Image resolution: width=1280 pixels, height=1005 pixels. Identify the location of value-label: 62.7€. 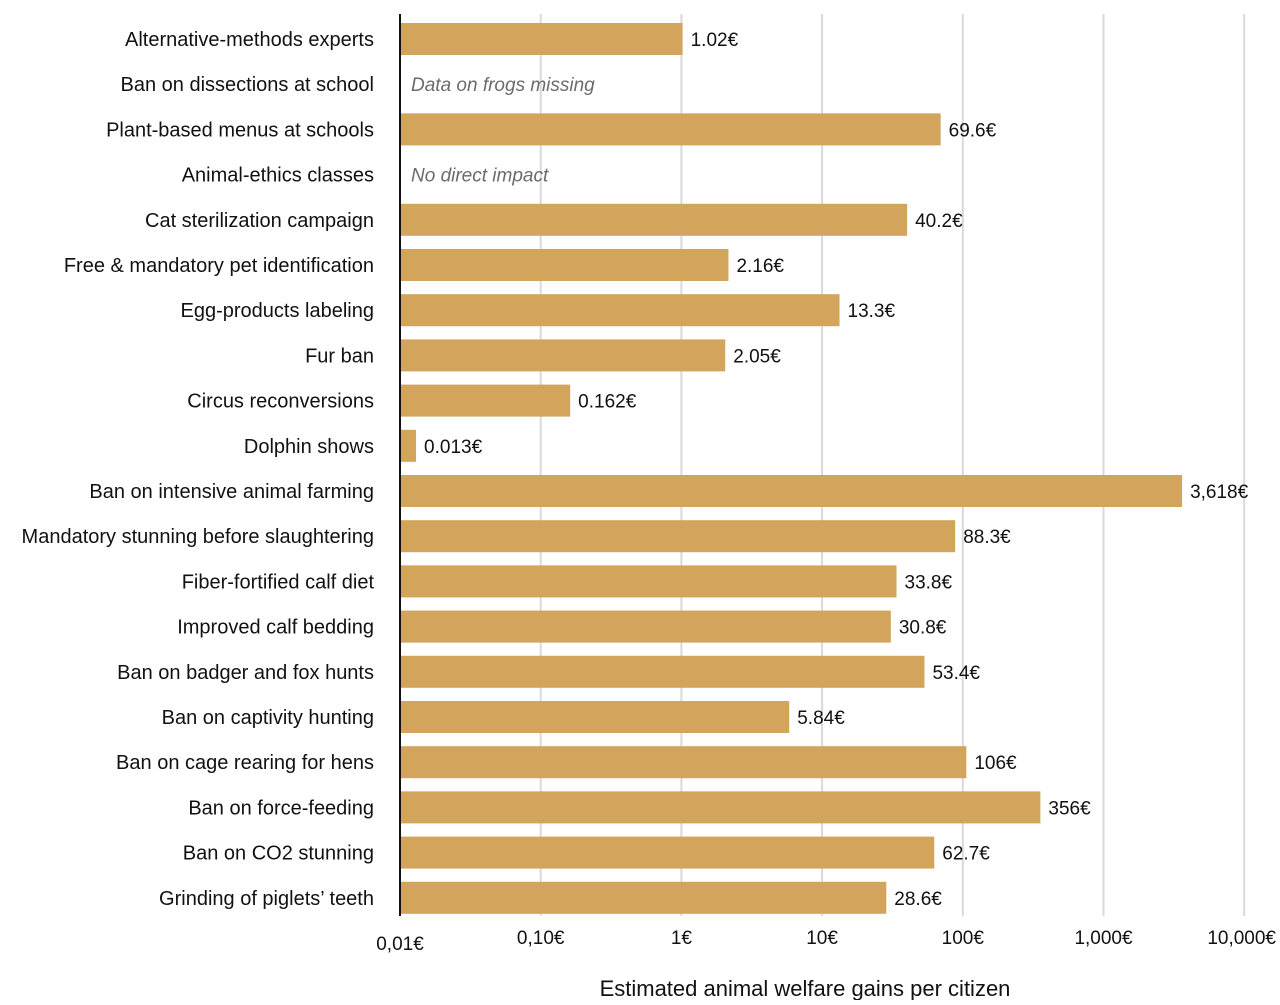
(966, 854).